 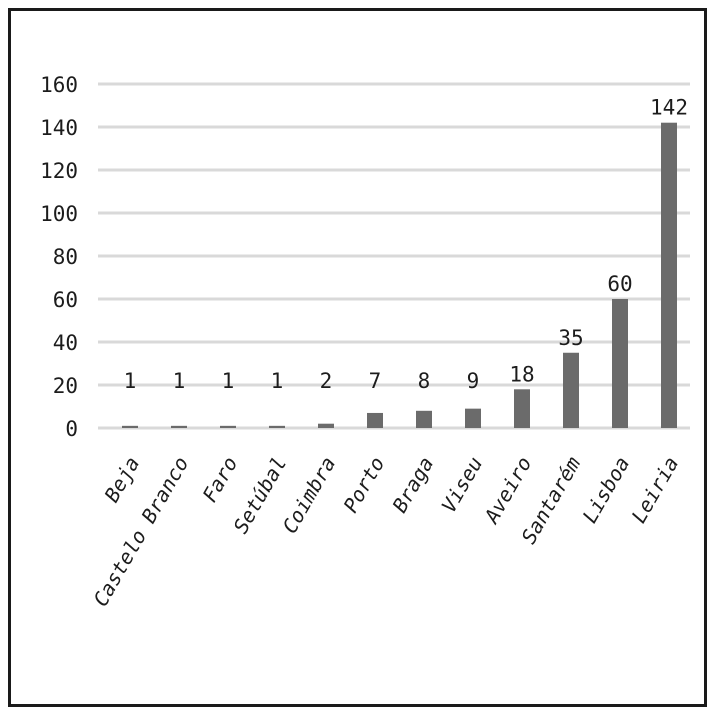 I want to click on data-label: 7, so click(x=375, y=381).